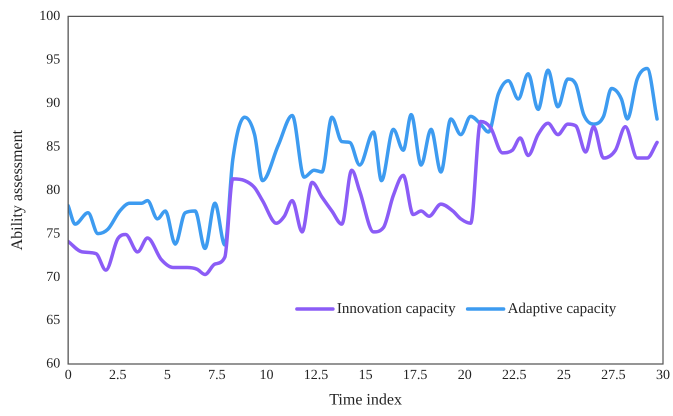 The width and height of the screenshot is (673, 416). What do you see at coordinates (415, 376) in the screenshot?
I see `x-tick-label: 17.5` at bounding box center [415, 376].